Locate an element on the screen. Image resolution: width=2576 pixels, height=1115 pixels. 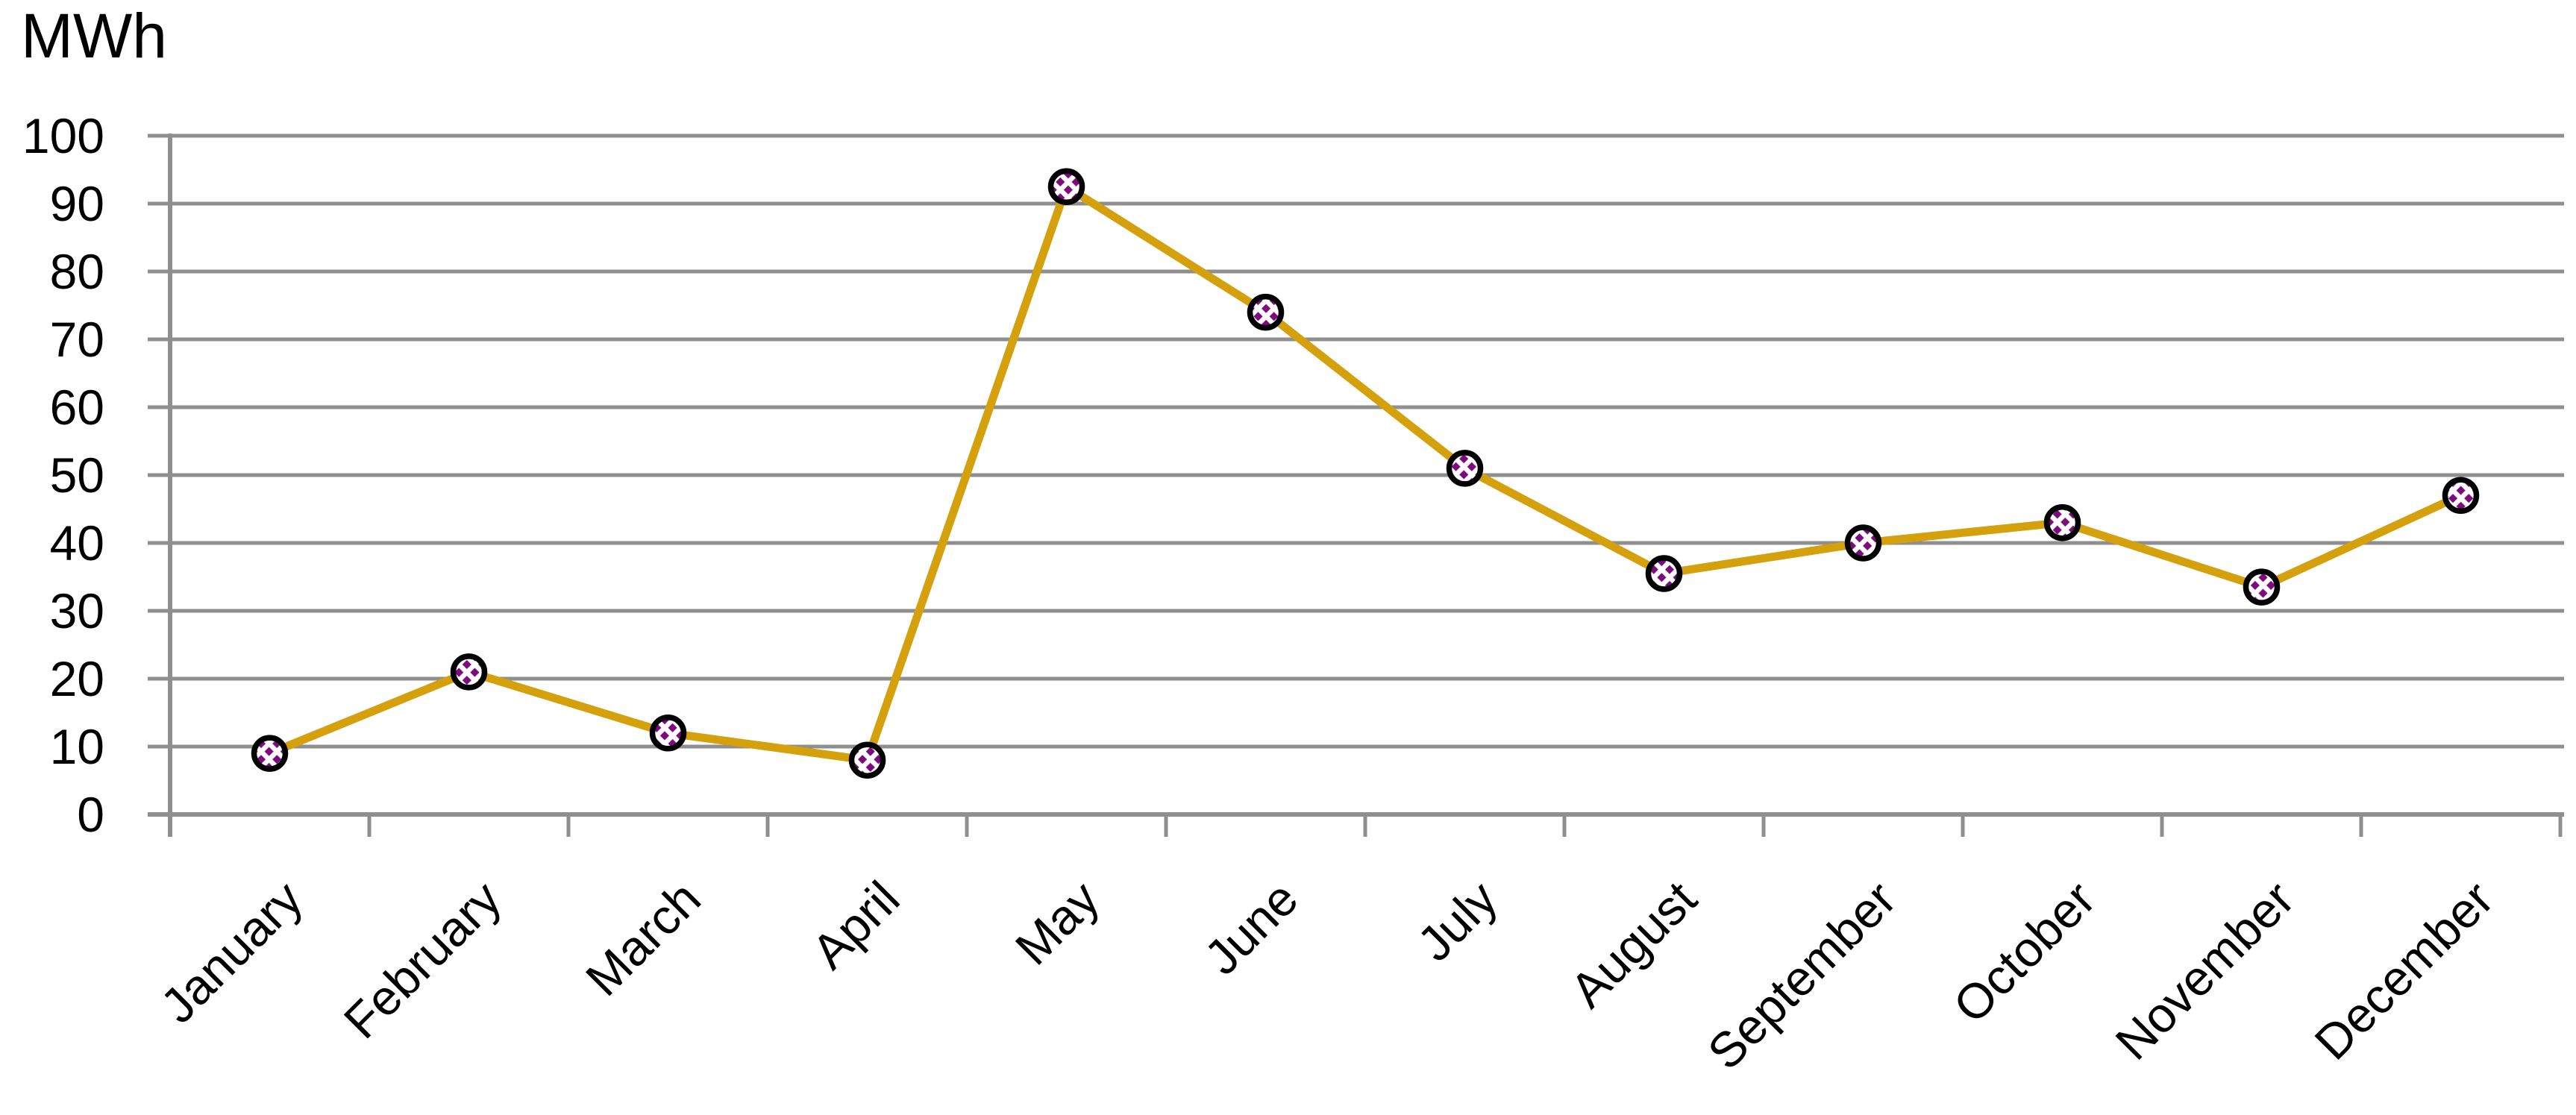
y-tick-label: 80 is located at coordinates (76, 271).